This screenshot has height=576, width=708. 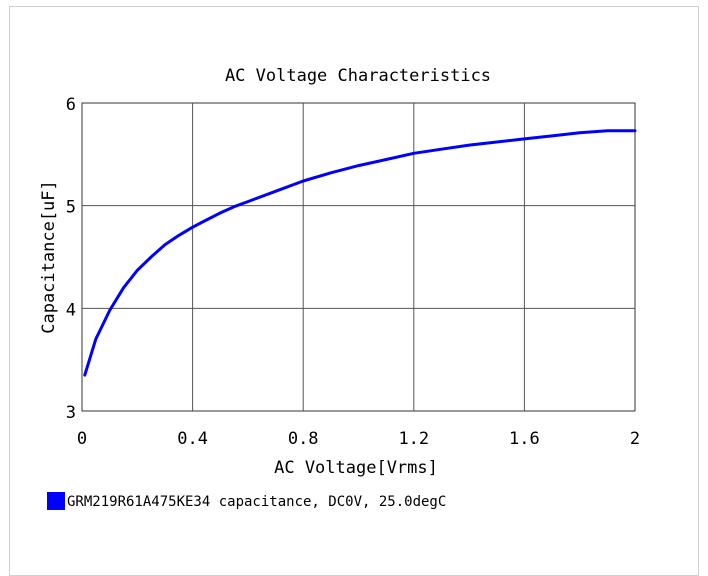 I want to click on y-tick-label: 4, so click(x=71, y=310).